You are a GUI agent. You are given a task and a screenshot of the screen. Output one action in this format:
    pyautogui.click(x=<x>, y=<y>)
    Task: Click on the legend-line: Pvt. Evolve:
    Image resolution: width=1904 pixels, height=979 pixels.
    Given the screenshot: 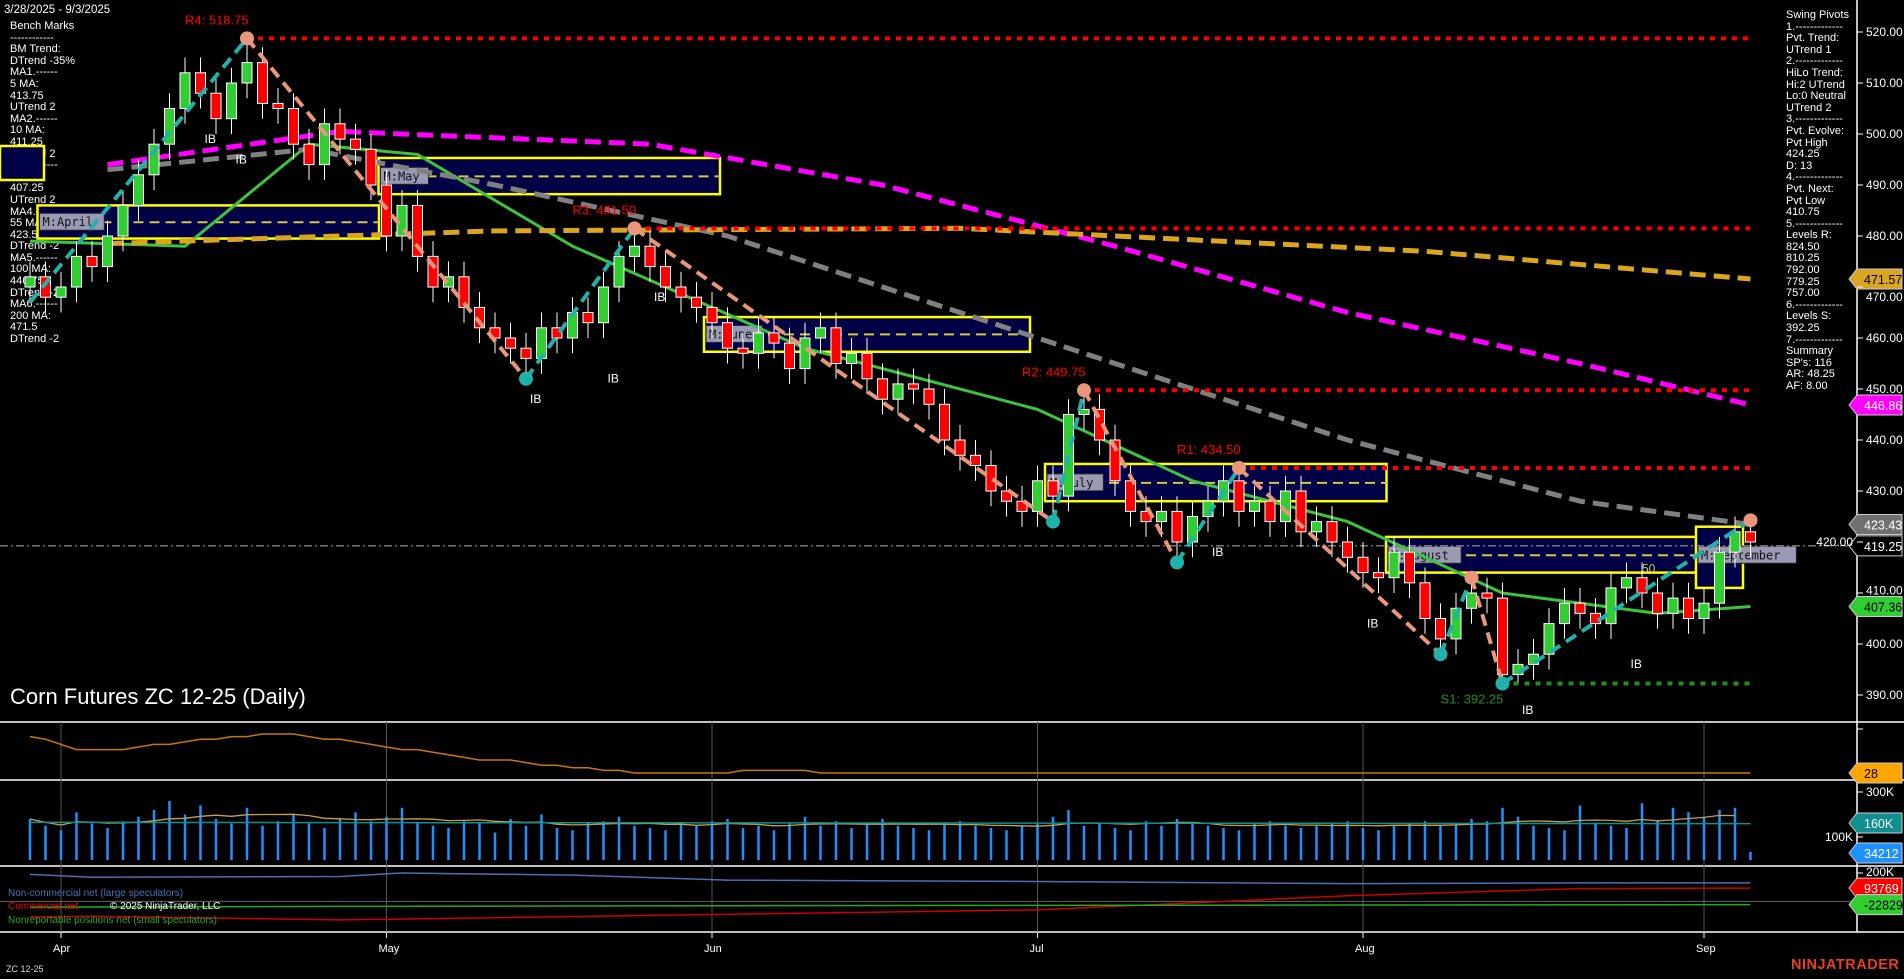 What is the action you would take?
    pyautogui.click(x=1815, y=130)
    